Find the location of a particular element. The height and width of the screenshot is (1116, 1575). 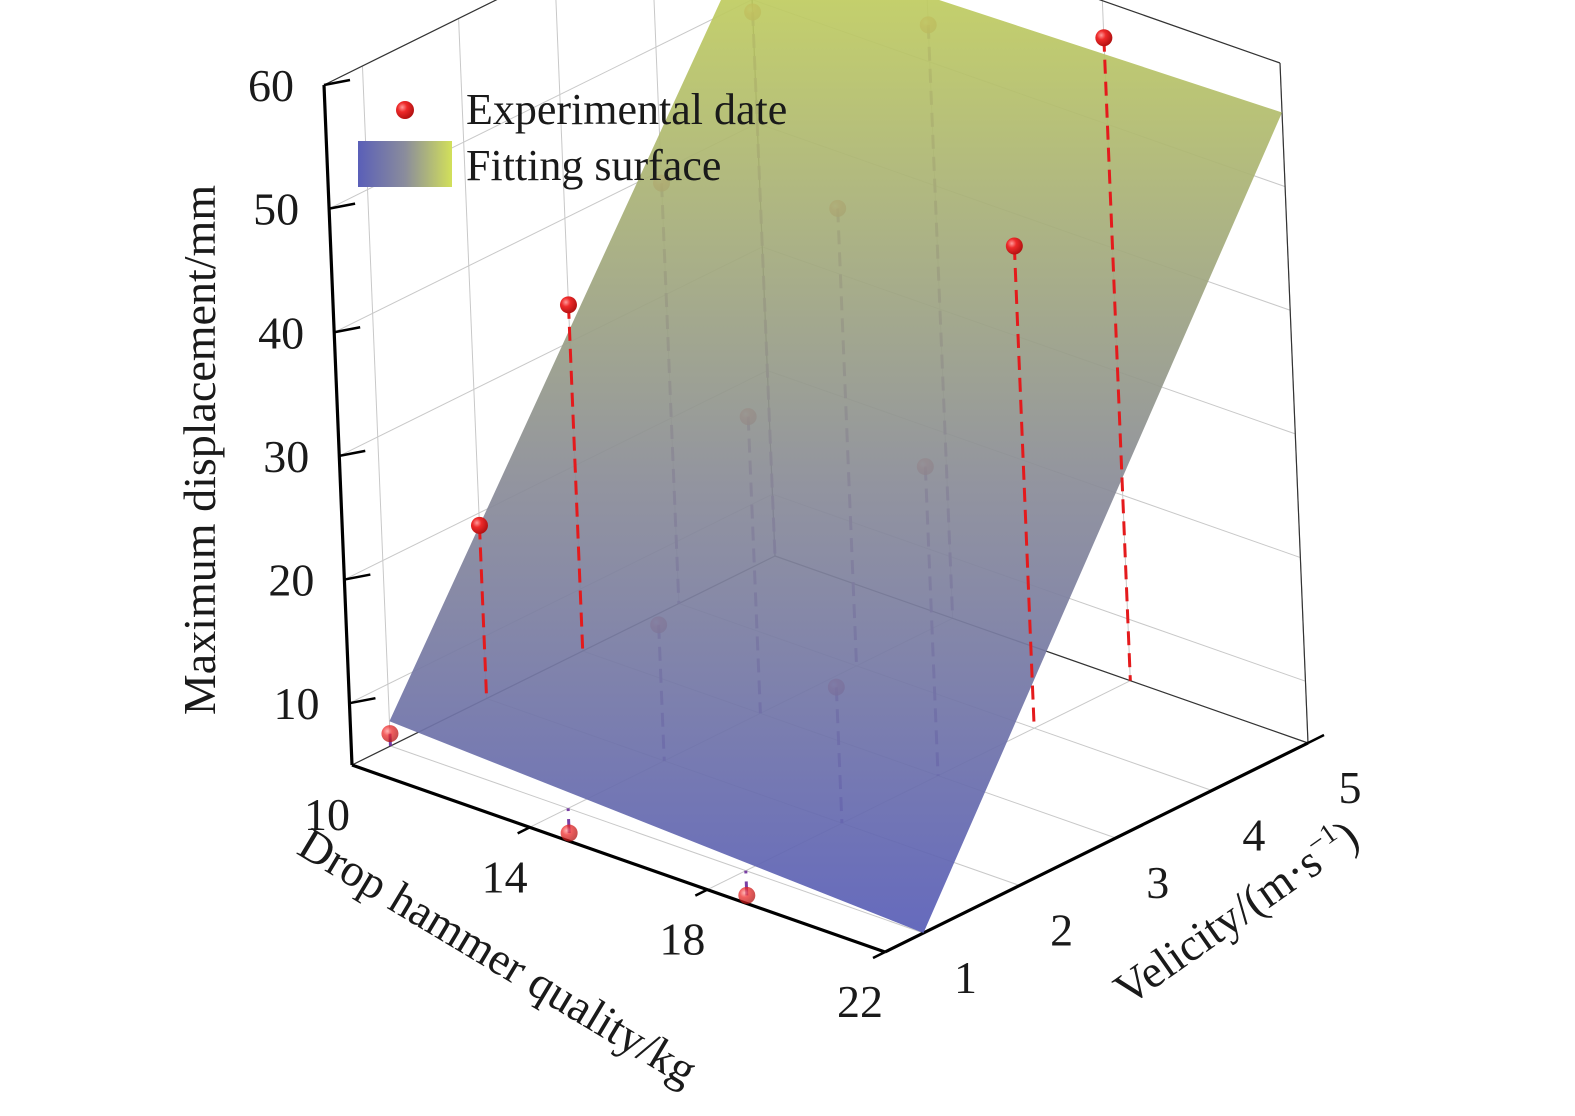

legend-points-label: Experimental date is located at coordinates (626, 109).